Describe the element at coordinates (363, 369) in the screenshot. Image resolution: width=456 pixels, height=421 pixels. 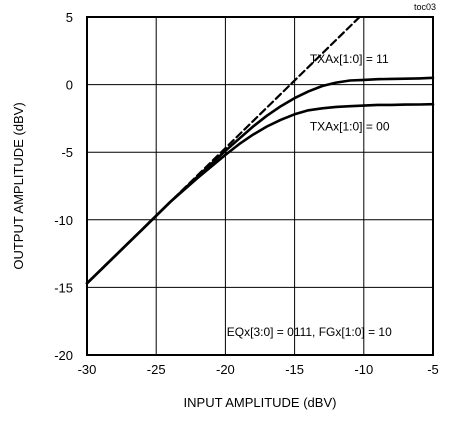
I see `x-tick-label: -10` at that location.